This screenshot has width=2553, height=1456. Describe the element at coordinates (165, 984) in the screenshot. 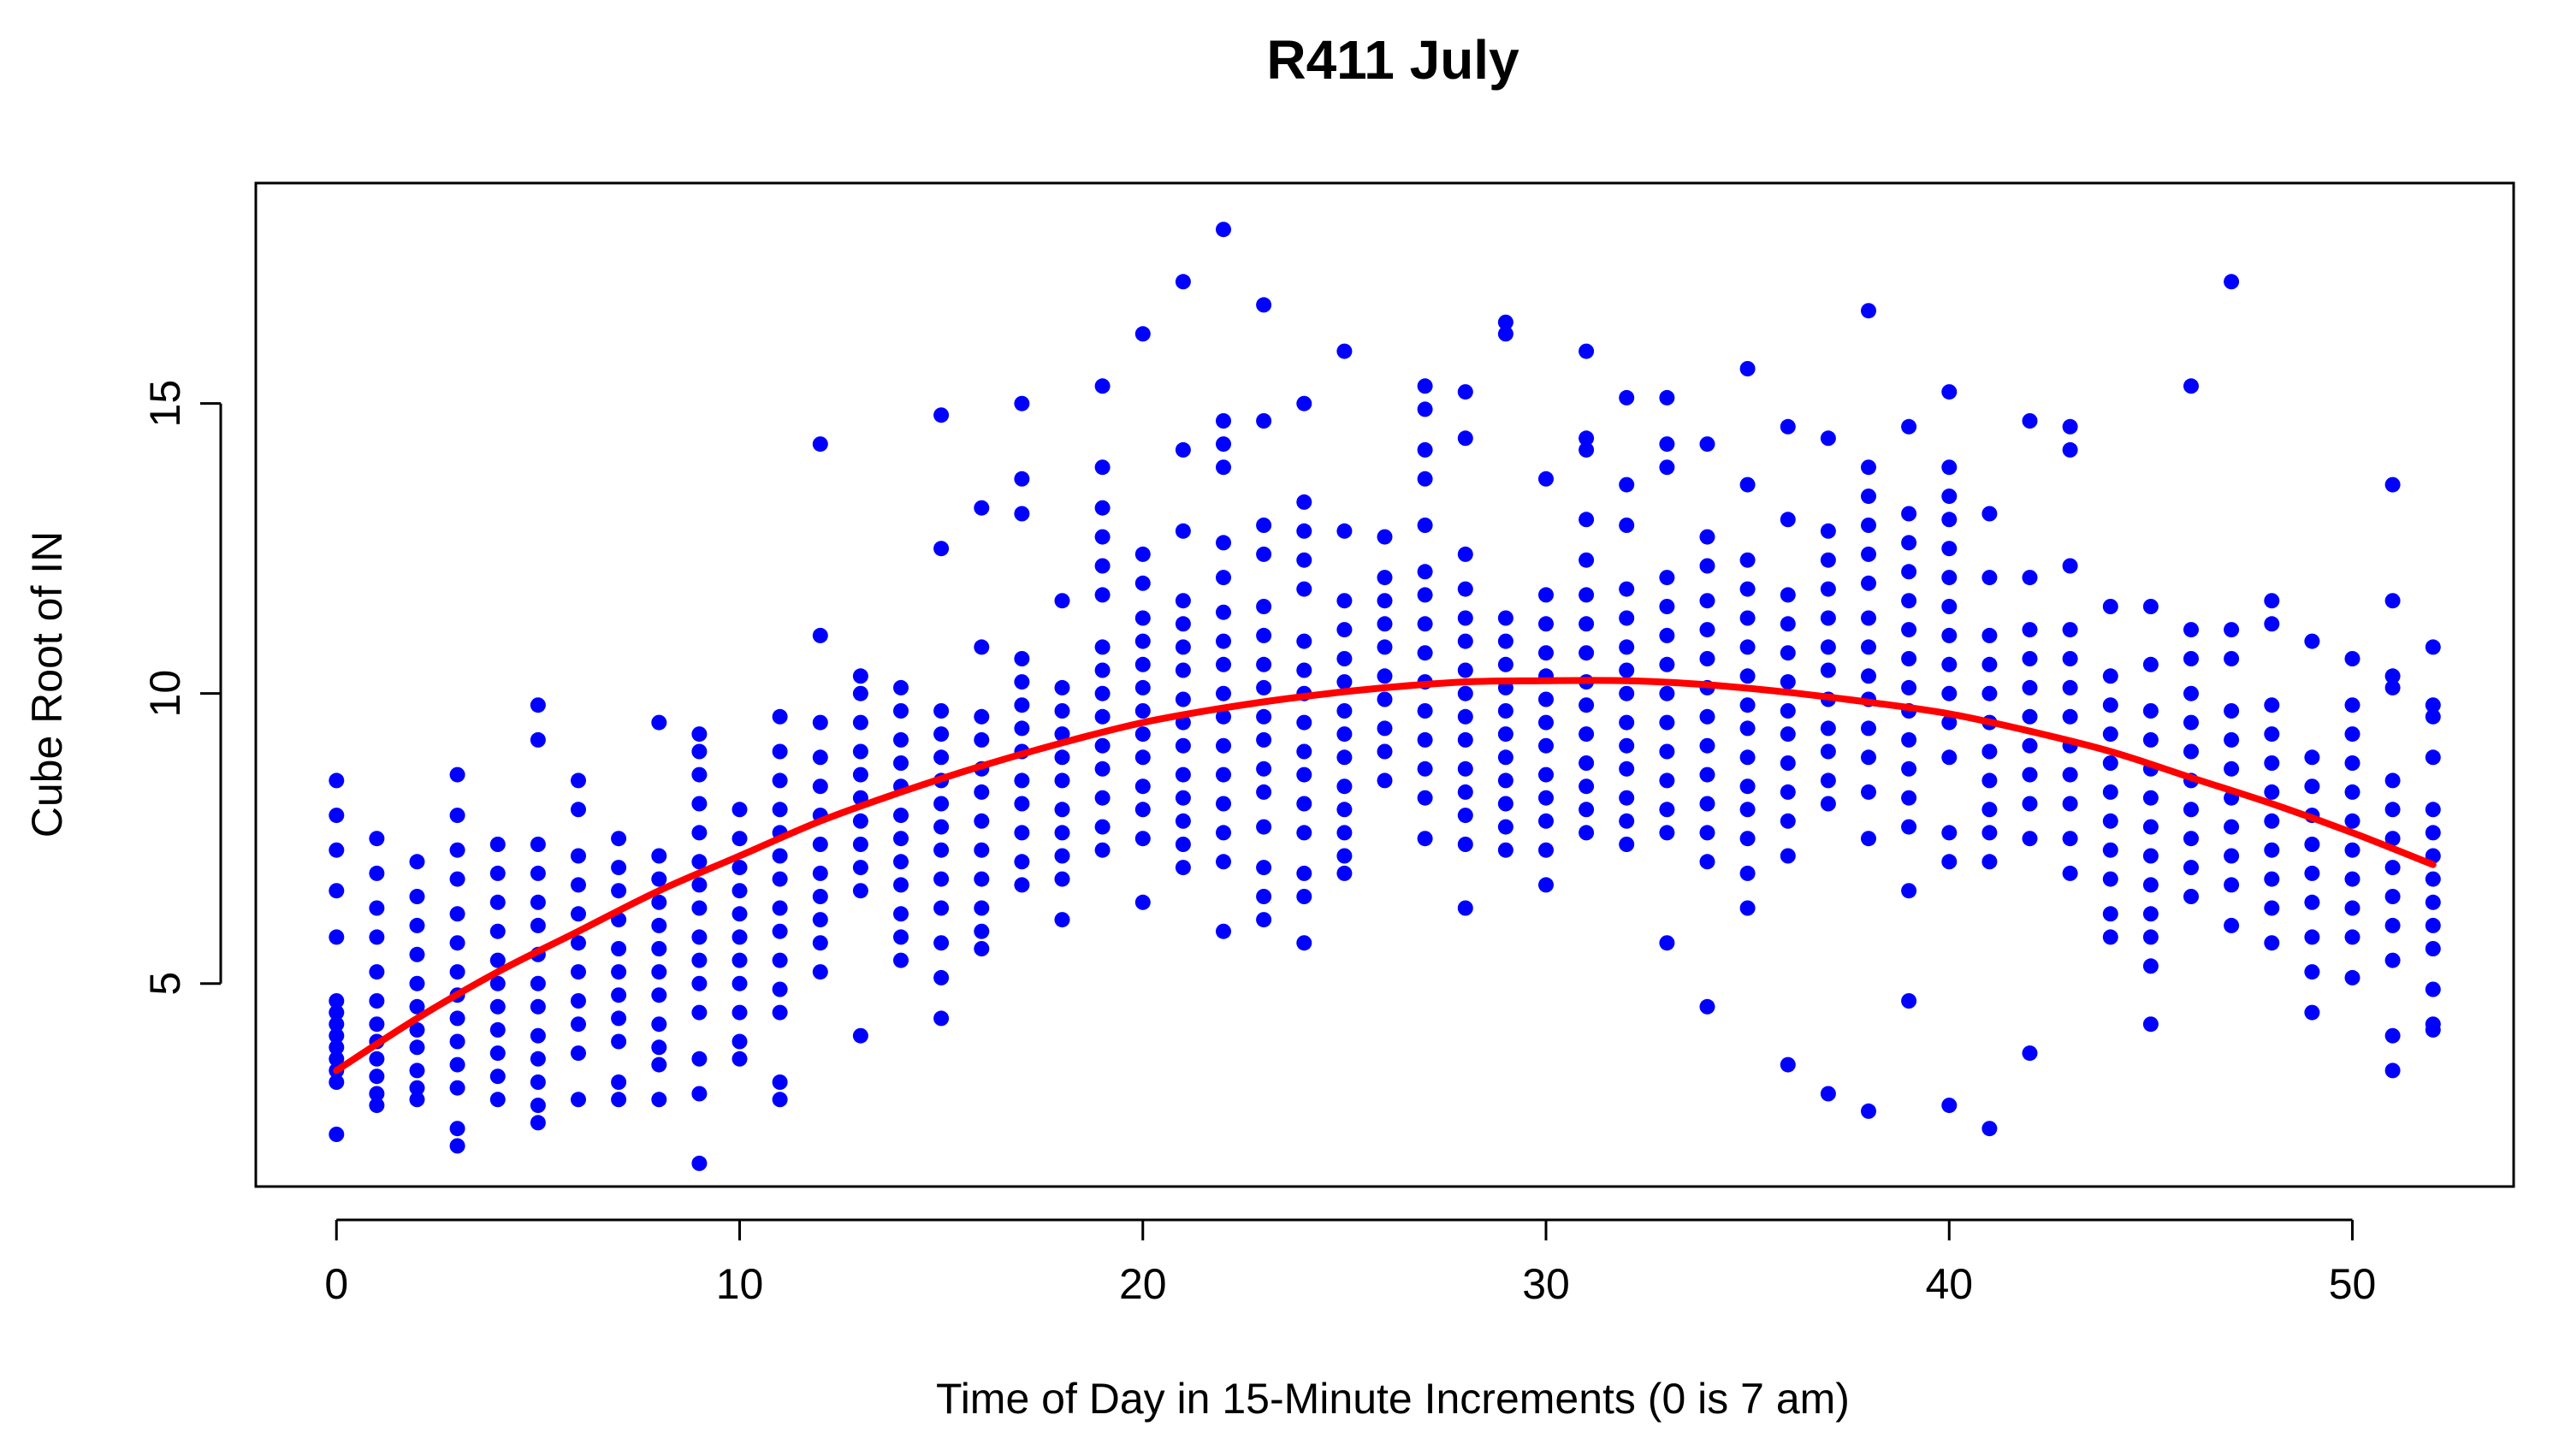

I see `y-tick-label: 5` at that location.